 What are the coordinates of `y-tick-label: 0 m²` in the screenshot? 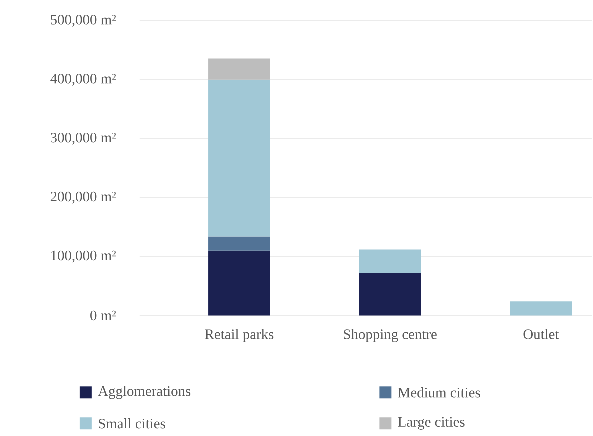 It's located at (103, 316).